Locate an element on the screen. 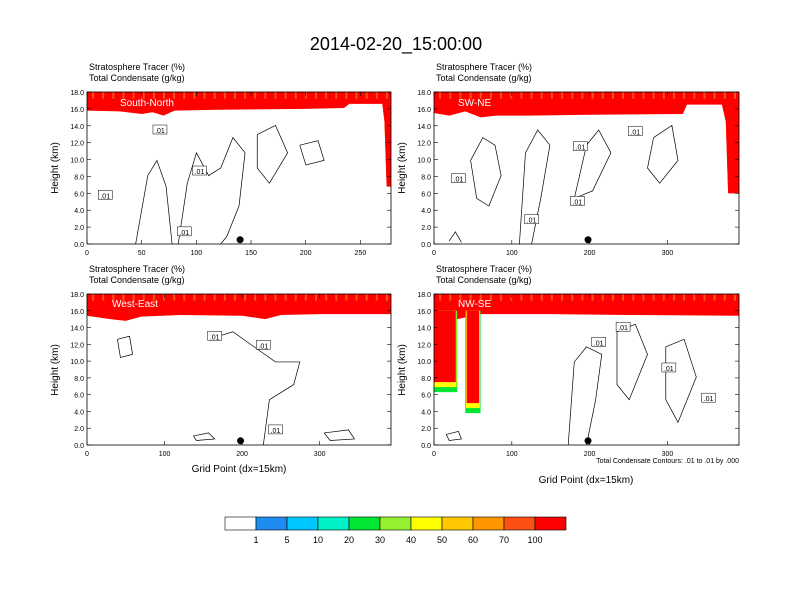  figure-title: 2014-02-20_15:00:00 is located at coordinates (396, 44).